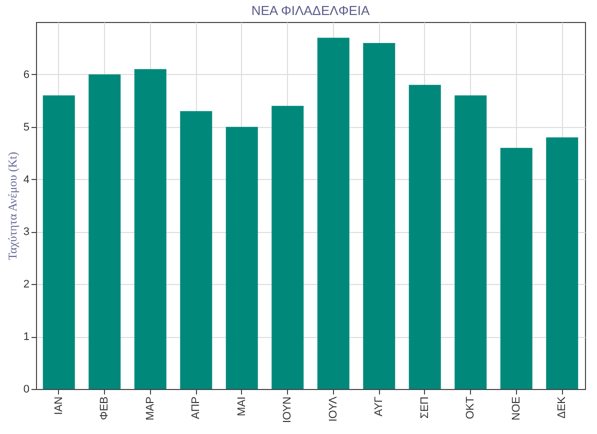 The height and width of the screenshot is (434, 597). What do you see at coordinates (516, 408) in the screenshot?
I see `x-tick-label: ΝΟΕ` at bounding box center [516, 408].